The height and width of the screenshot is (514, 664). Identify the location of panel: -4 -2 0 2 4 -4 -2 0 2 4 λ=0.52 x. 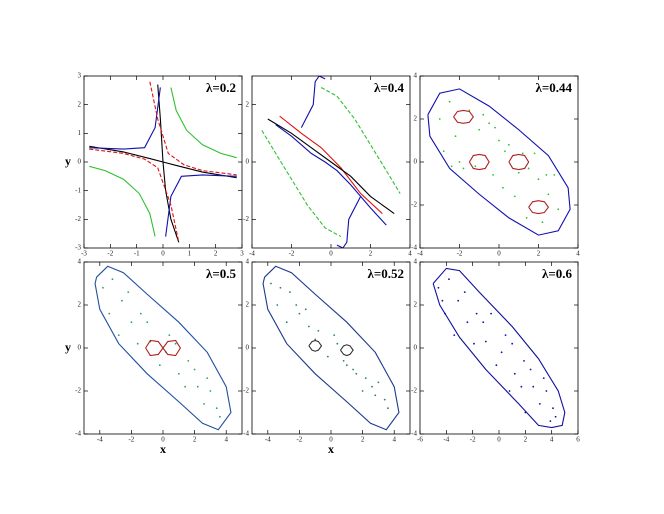
(327, 357).